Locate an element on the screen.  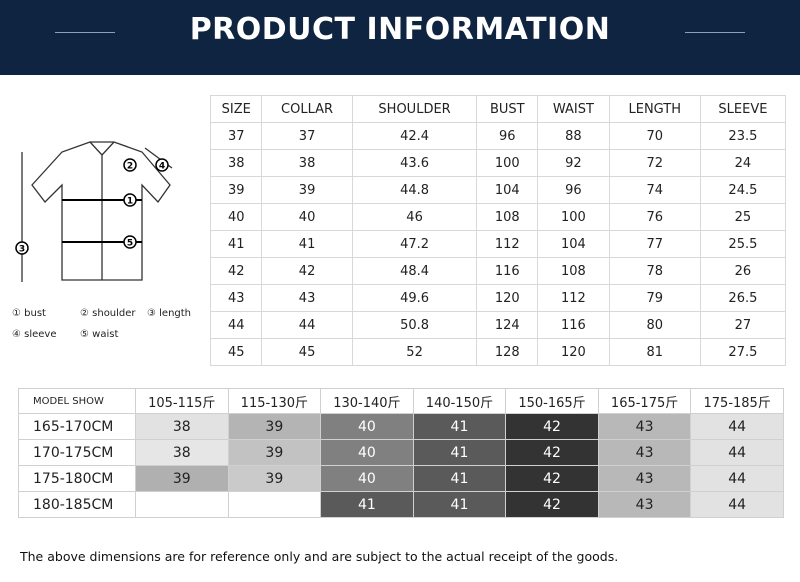
size-row: 43 43 49.6 120 112 79 26.5 is located at coordinates (498, 298).